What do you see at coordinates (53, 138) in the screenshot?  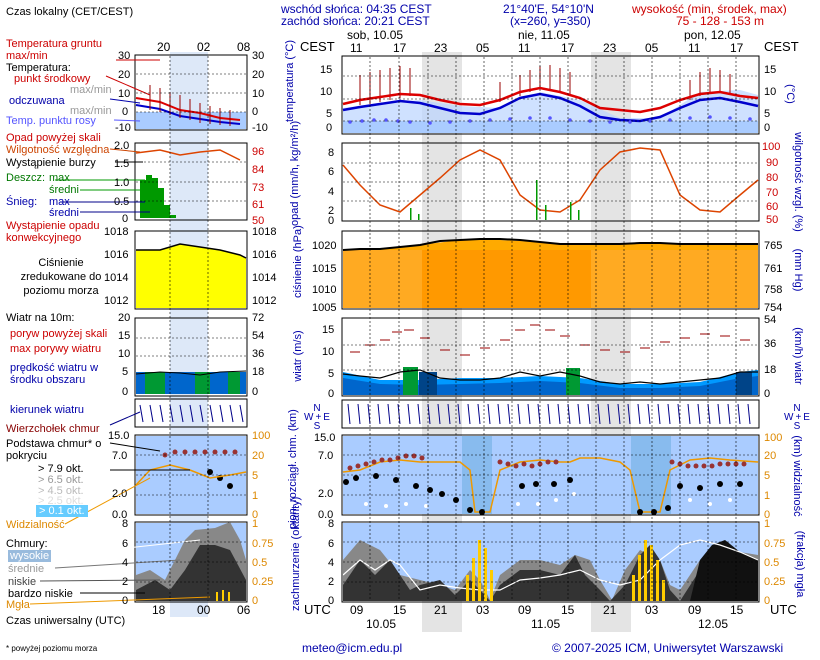 I see `precip-over-label: Opad powyżej skali` at bounding box center [53, 138].